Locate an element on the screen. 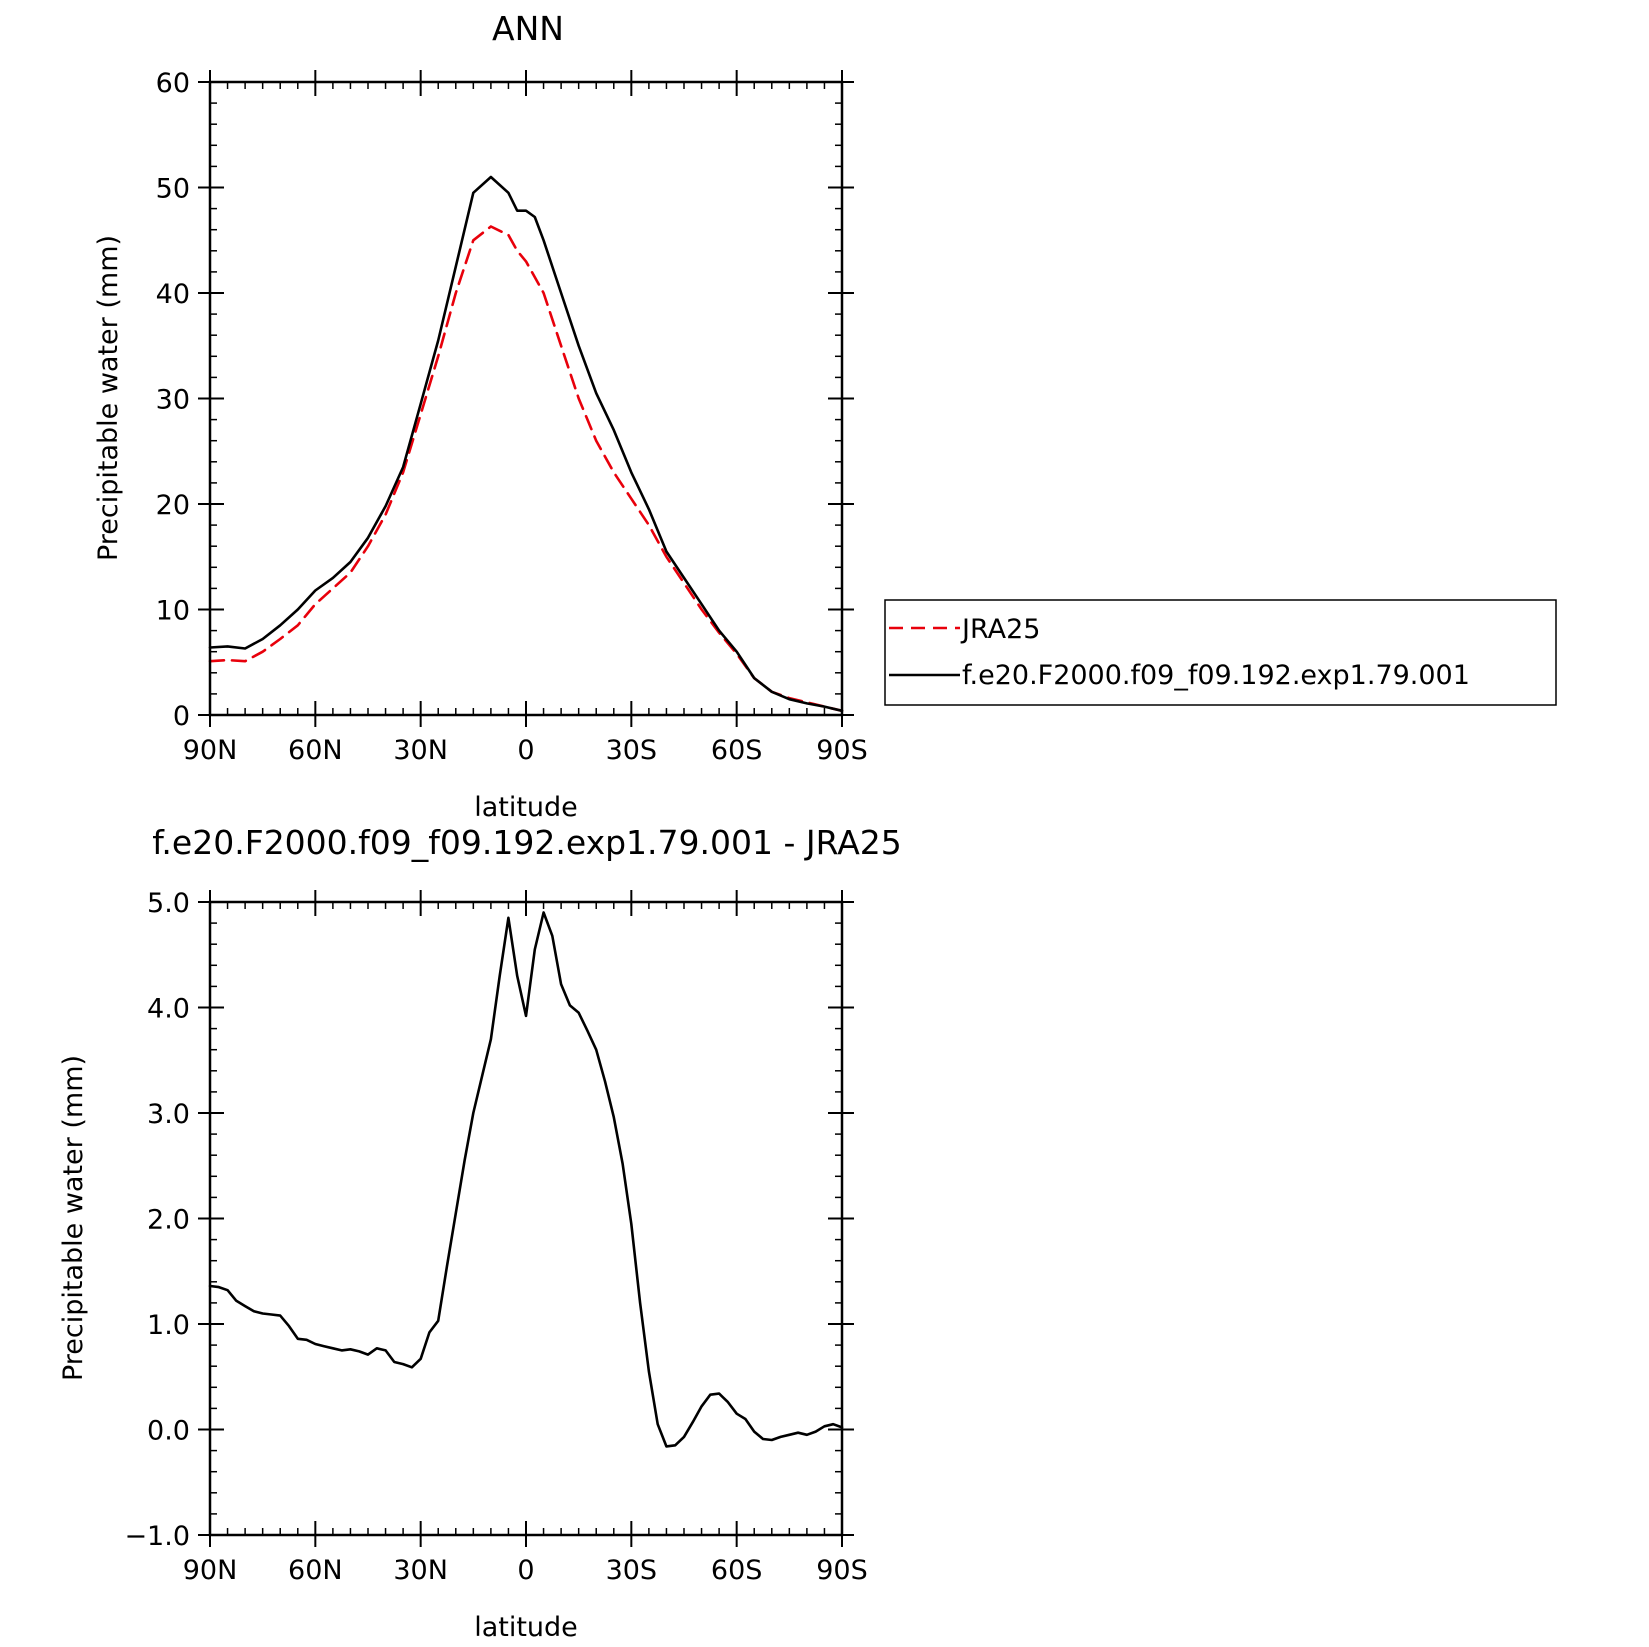 This screenshot has height=1647, width=1649. y-axis-label-bottom: Precipitable water (mm) is located at coordinates (73, 1218).